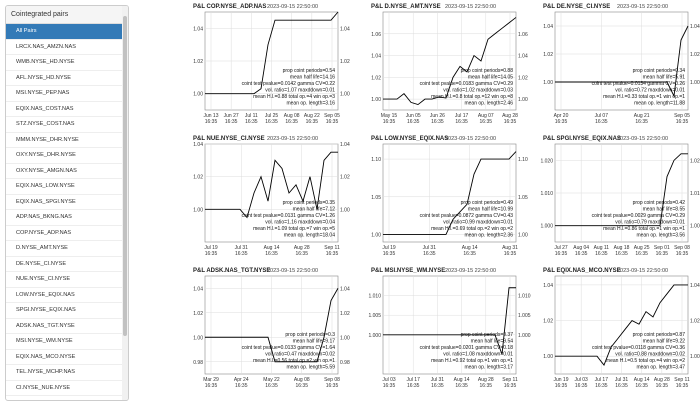  Describe the element at coordinates (67, 32) in the screenshot. I see `pair-item: All Pairs` at that location.